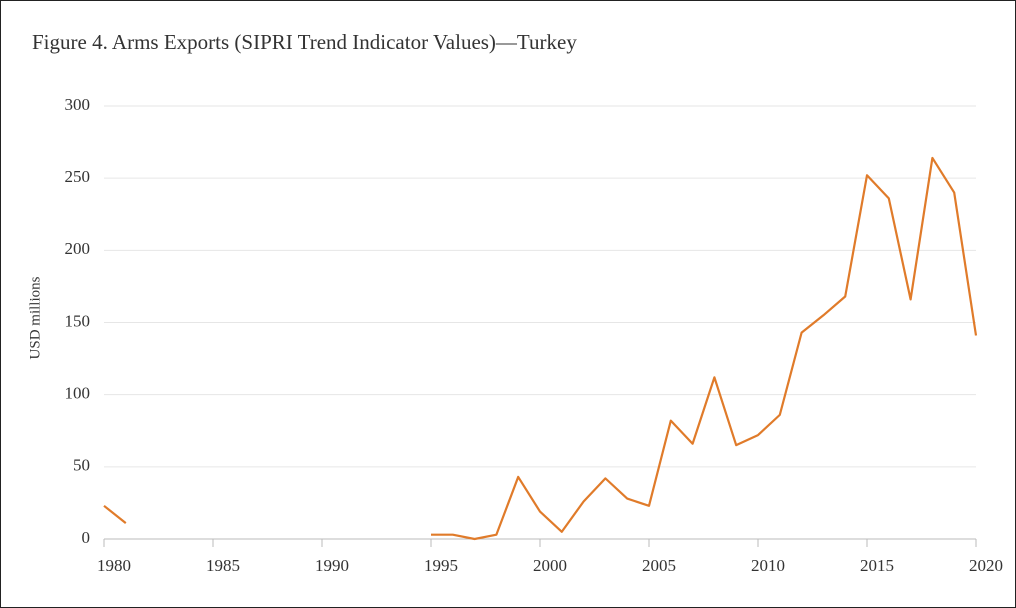  I want to click on x-tick-label: 1985, so click(223, 565).